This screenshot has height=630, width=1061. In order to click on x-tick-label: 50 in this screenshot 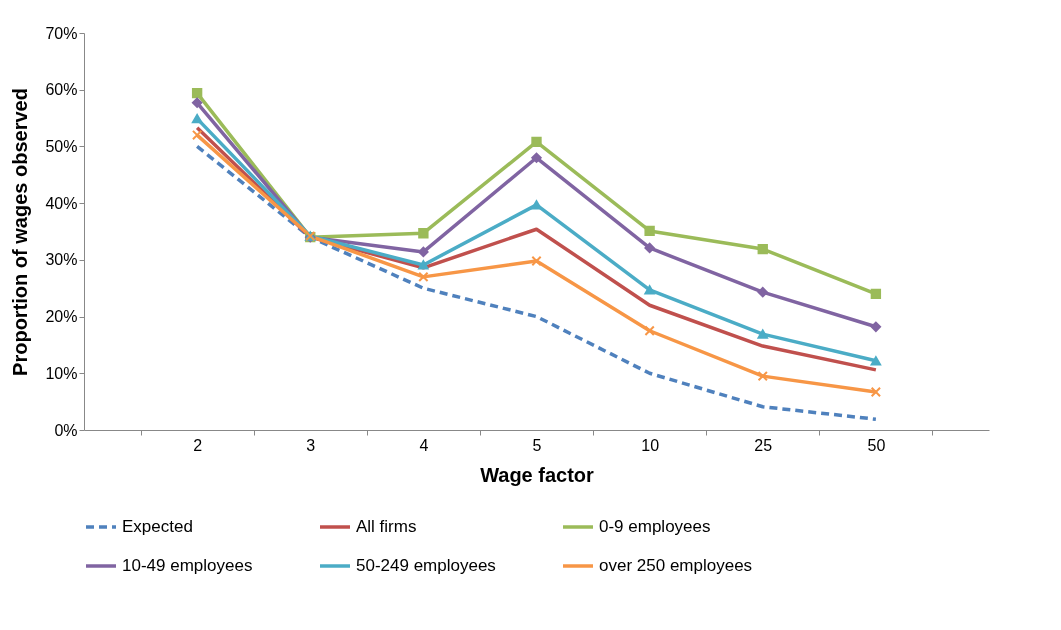, I will do `click(876, 445)`.